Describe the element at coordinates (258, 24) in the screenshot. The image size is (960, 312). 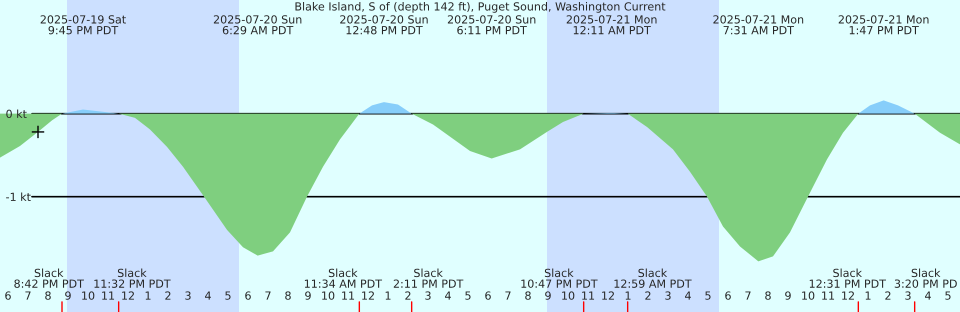
I see `annotation: 2025-07-20 Sun 6:29 AM PDT` at that location.